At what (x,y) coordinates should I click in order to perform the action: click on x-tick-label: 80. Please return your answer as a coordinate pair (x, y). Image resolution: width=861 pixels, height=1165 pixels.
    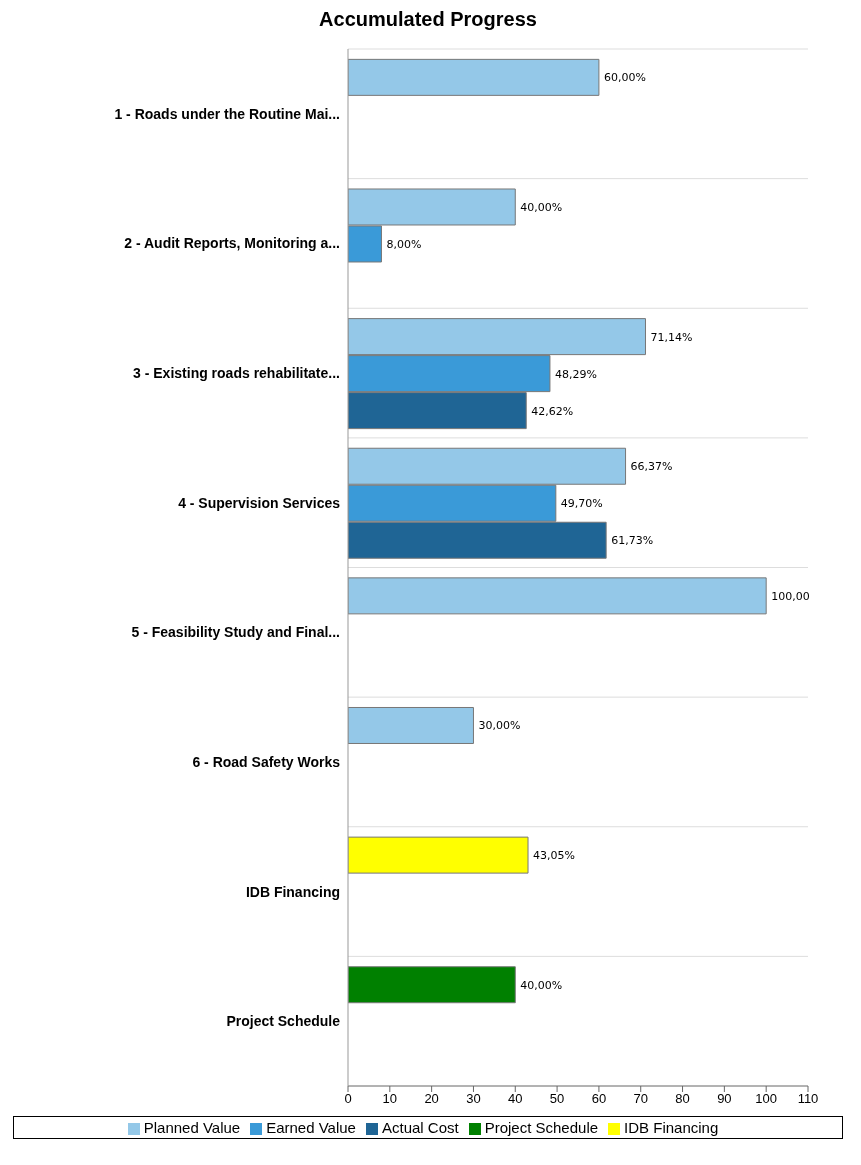
    Looking at the image, I should click on (682, 1099).